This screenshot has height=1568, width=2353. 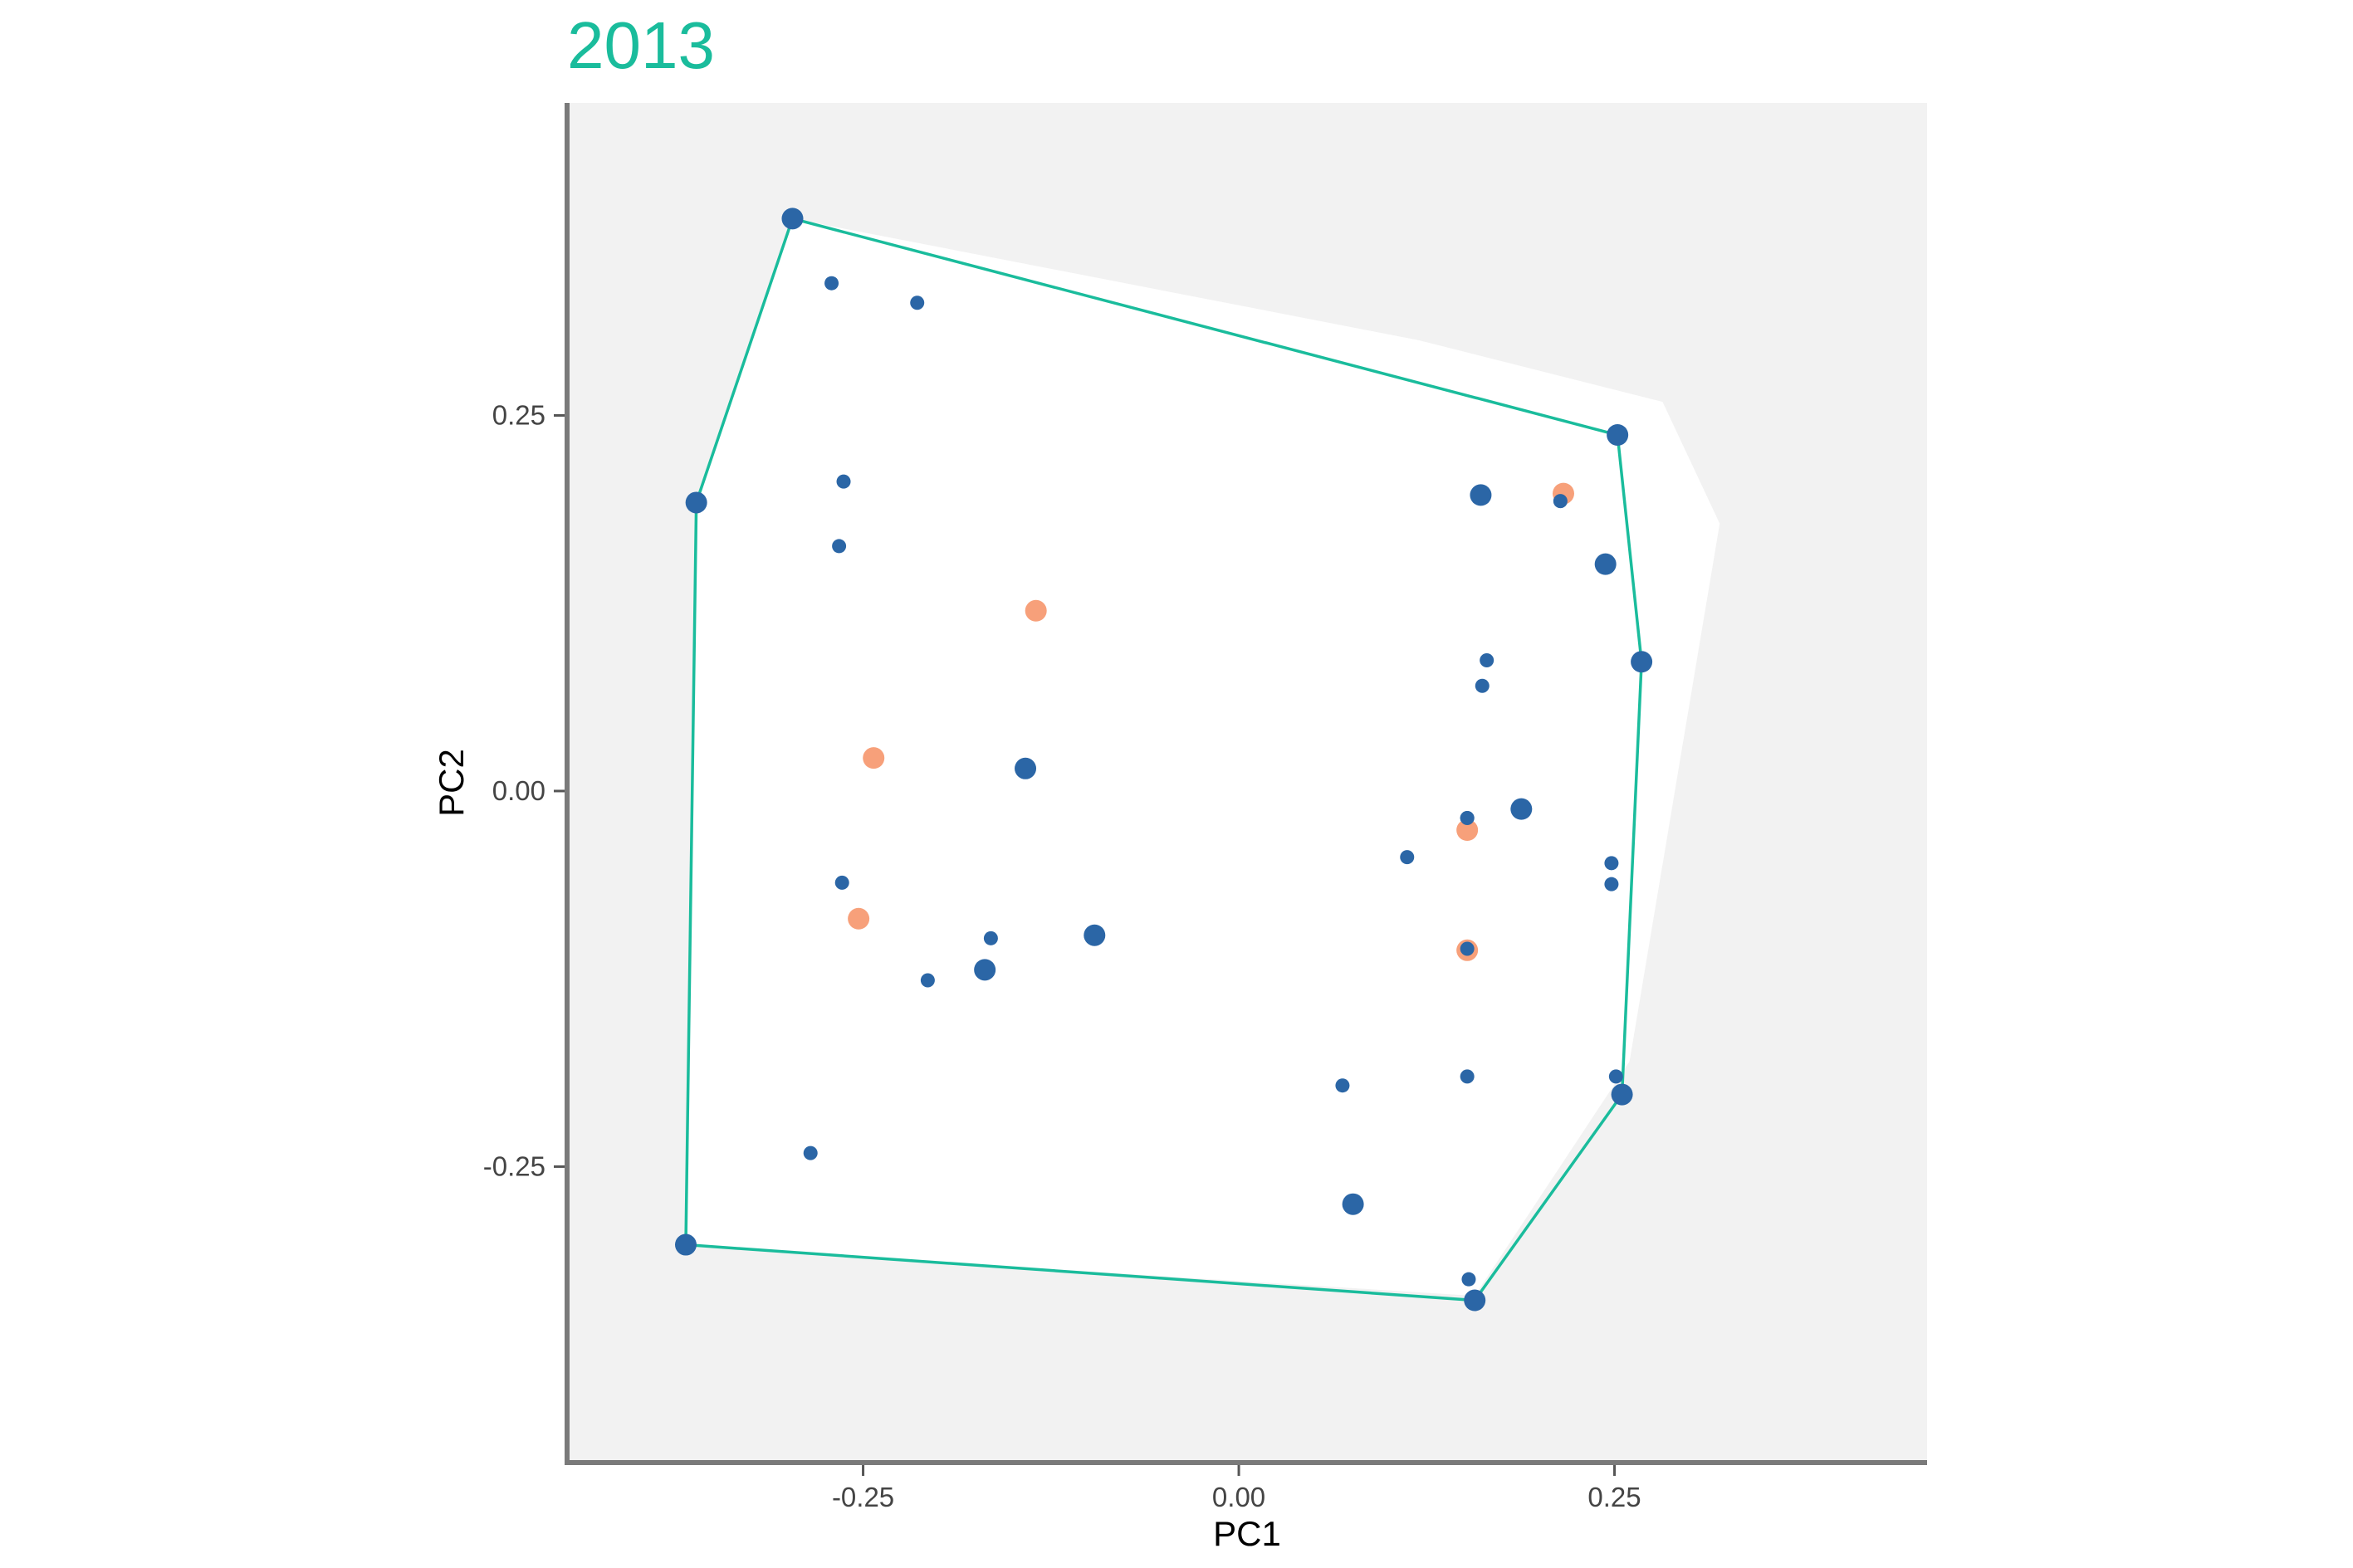 What do you see at coordinates (863, 1497) in the screenshot?
I see `x-tick-label: -0.25` at bounding box center [863, 1497].